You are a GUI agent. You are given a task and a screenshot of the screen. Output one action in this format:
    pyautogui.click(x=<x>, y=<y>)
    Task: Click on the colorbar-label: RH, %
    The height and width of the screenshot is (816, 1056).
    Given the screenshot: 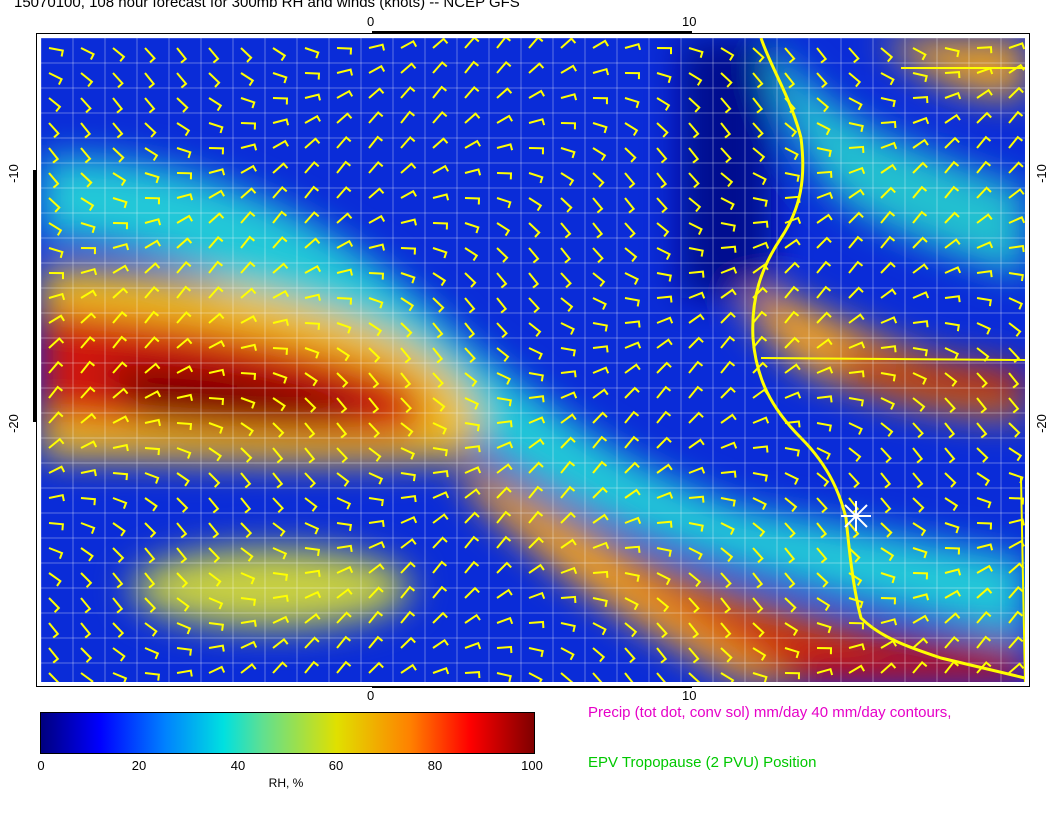 What is the action you would take?
    pyautogui.click(x=286, y=783)
    